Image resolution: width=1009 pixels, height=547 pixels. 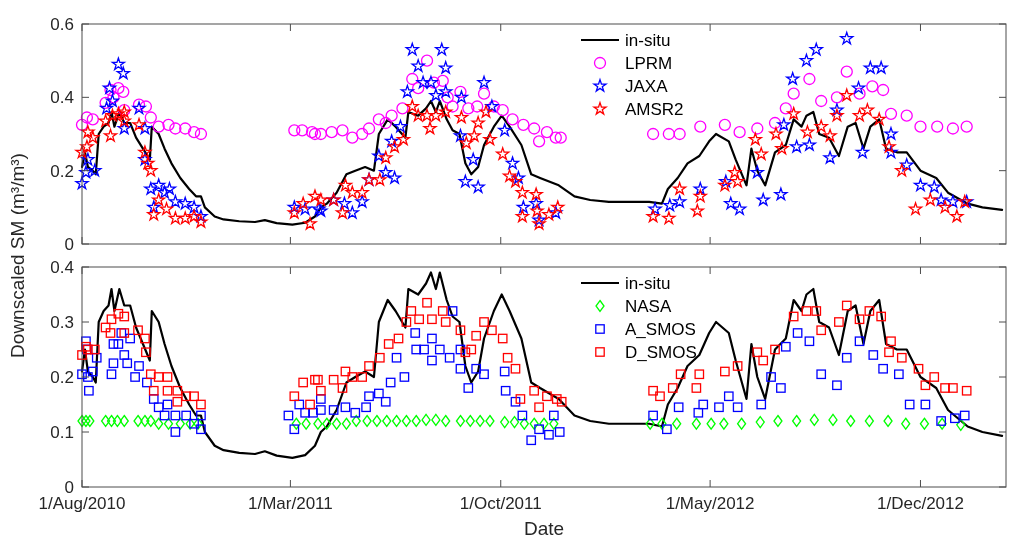 I want to click on y-tick-label: 0.3, so click(x=62, y=322).